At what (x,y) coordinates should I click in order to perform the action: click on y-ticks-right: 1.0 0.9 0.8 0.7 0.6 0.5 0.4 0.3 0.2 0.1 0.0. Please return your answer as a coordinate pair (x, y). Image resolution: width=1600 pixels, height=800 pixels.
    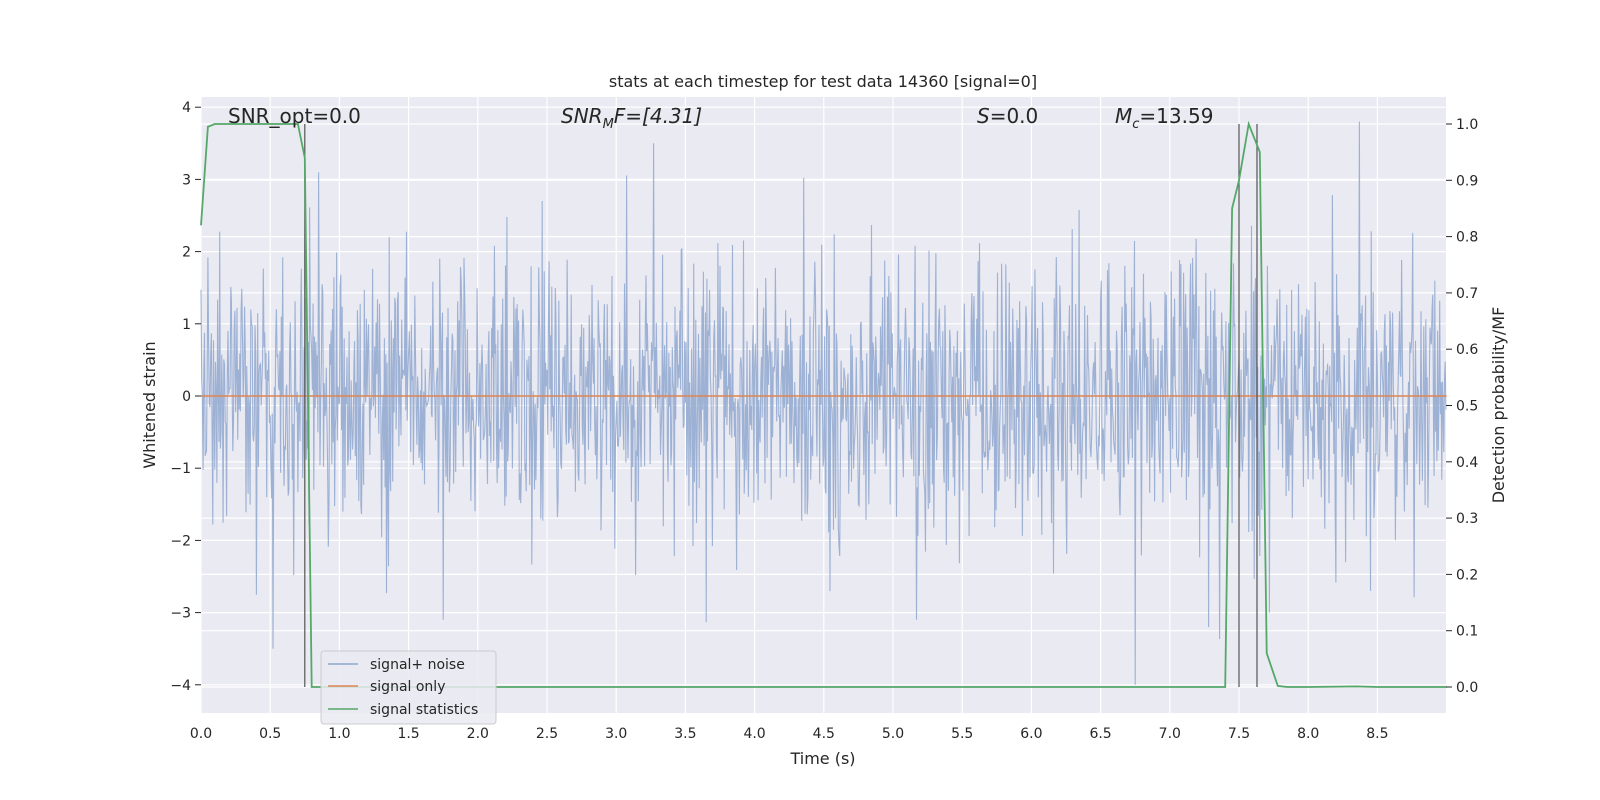
    Looking at the image, I should click on (1462, 406).